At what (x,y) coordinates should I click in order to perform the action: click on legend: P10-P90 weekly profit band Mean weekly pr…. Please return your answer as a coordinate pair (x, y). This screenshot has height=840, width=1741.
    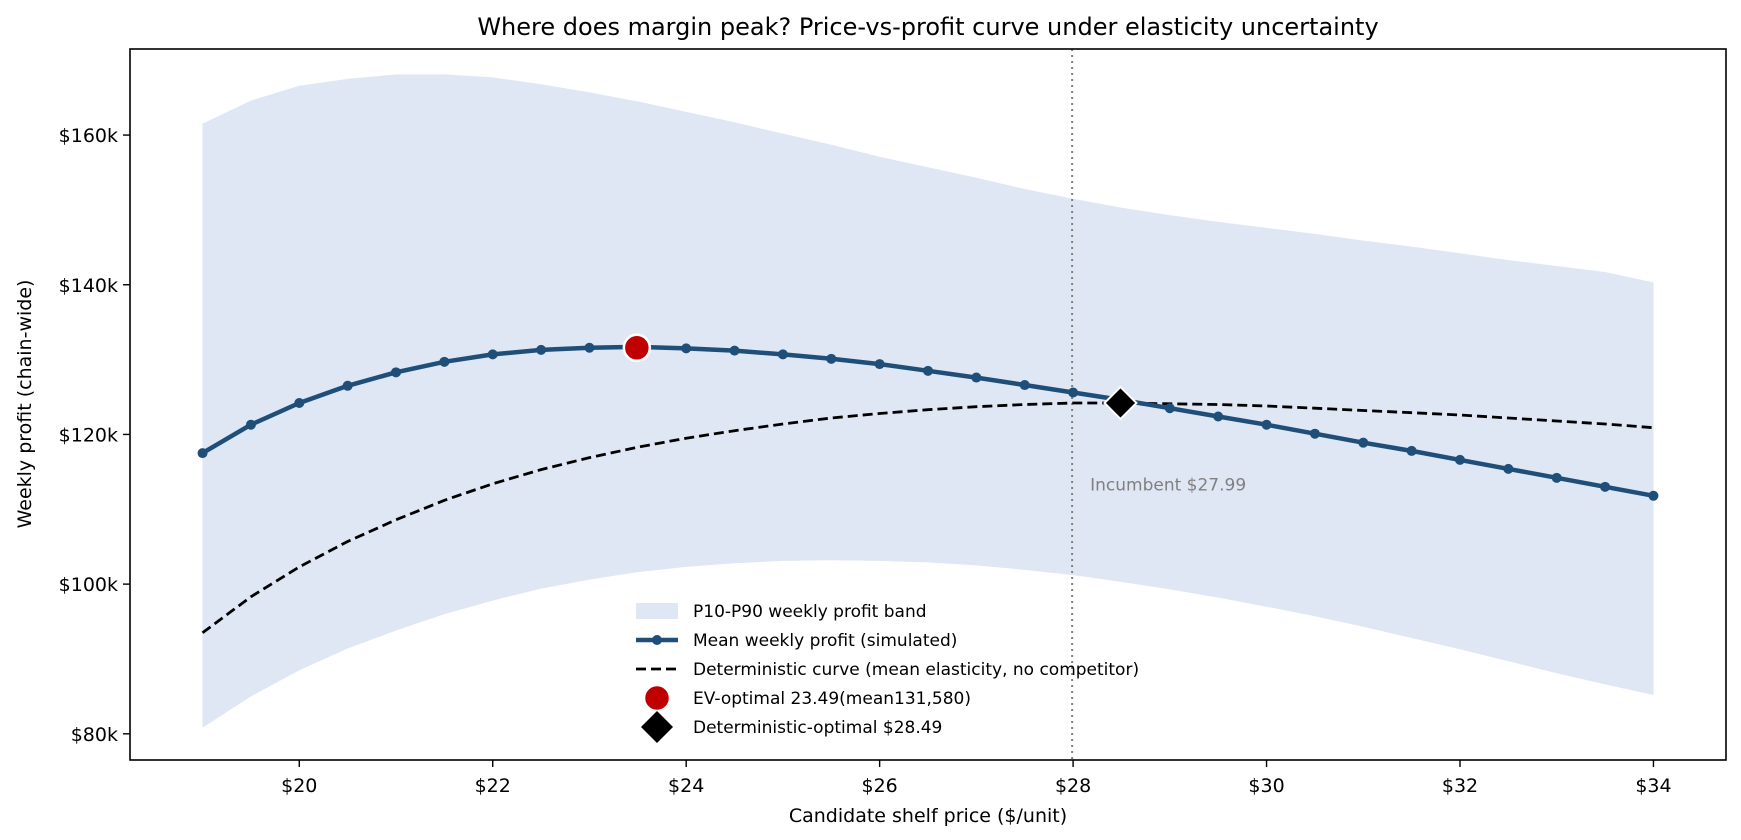
    Looking at the image, I should click on (887, 672).